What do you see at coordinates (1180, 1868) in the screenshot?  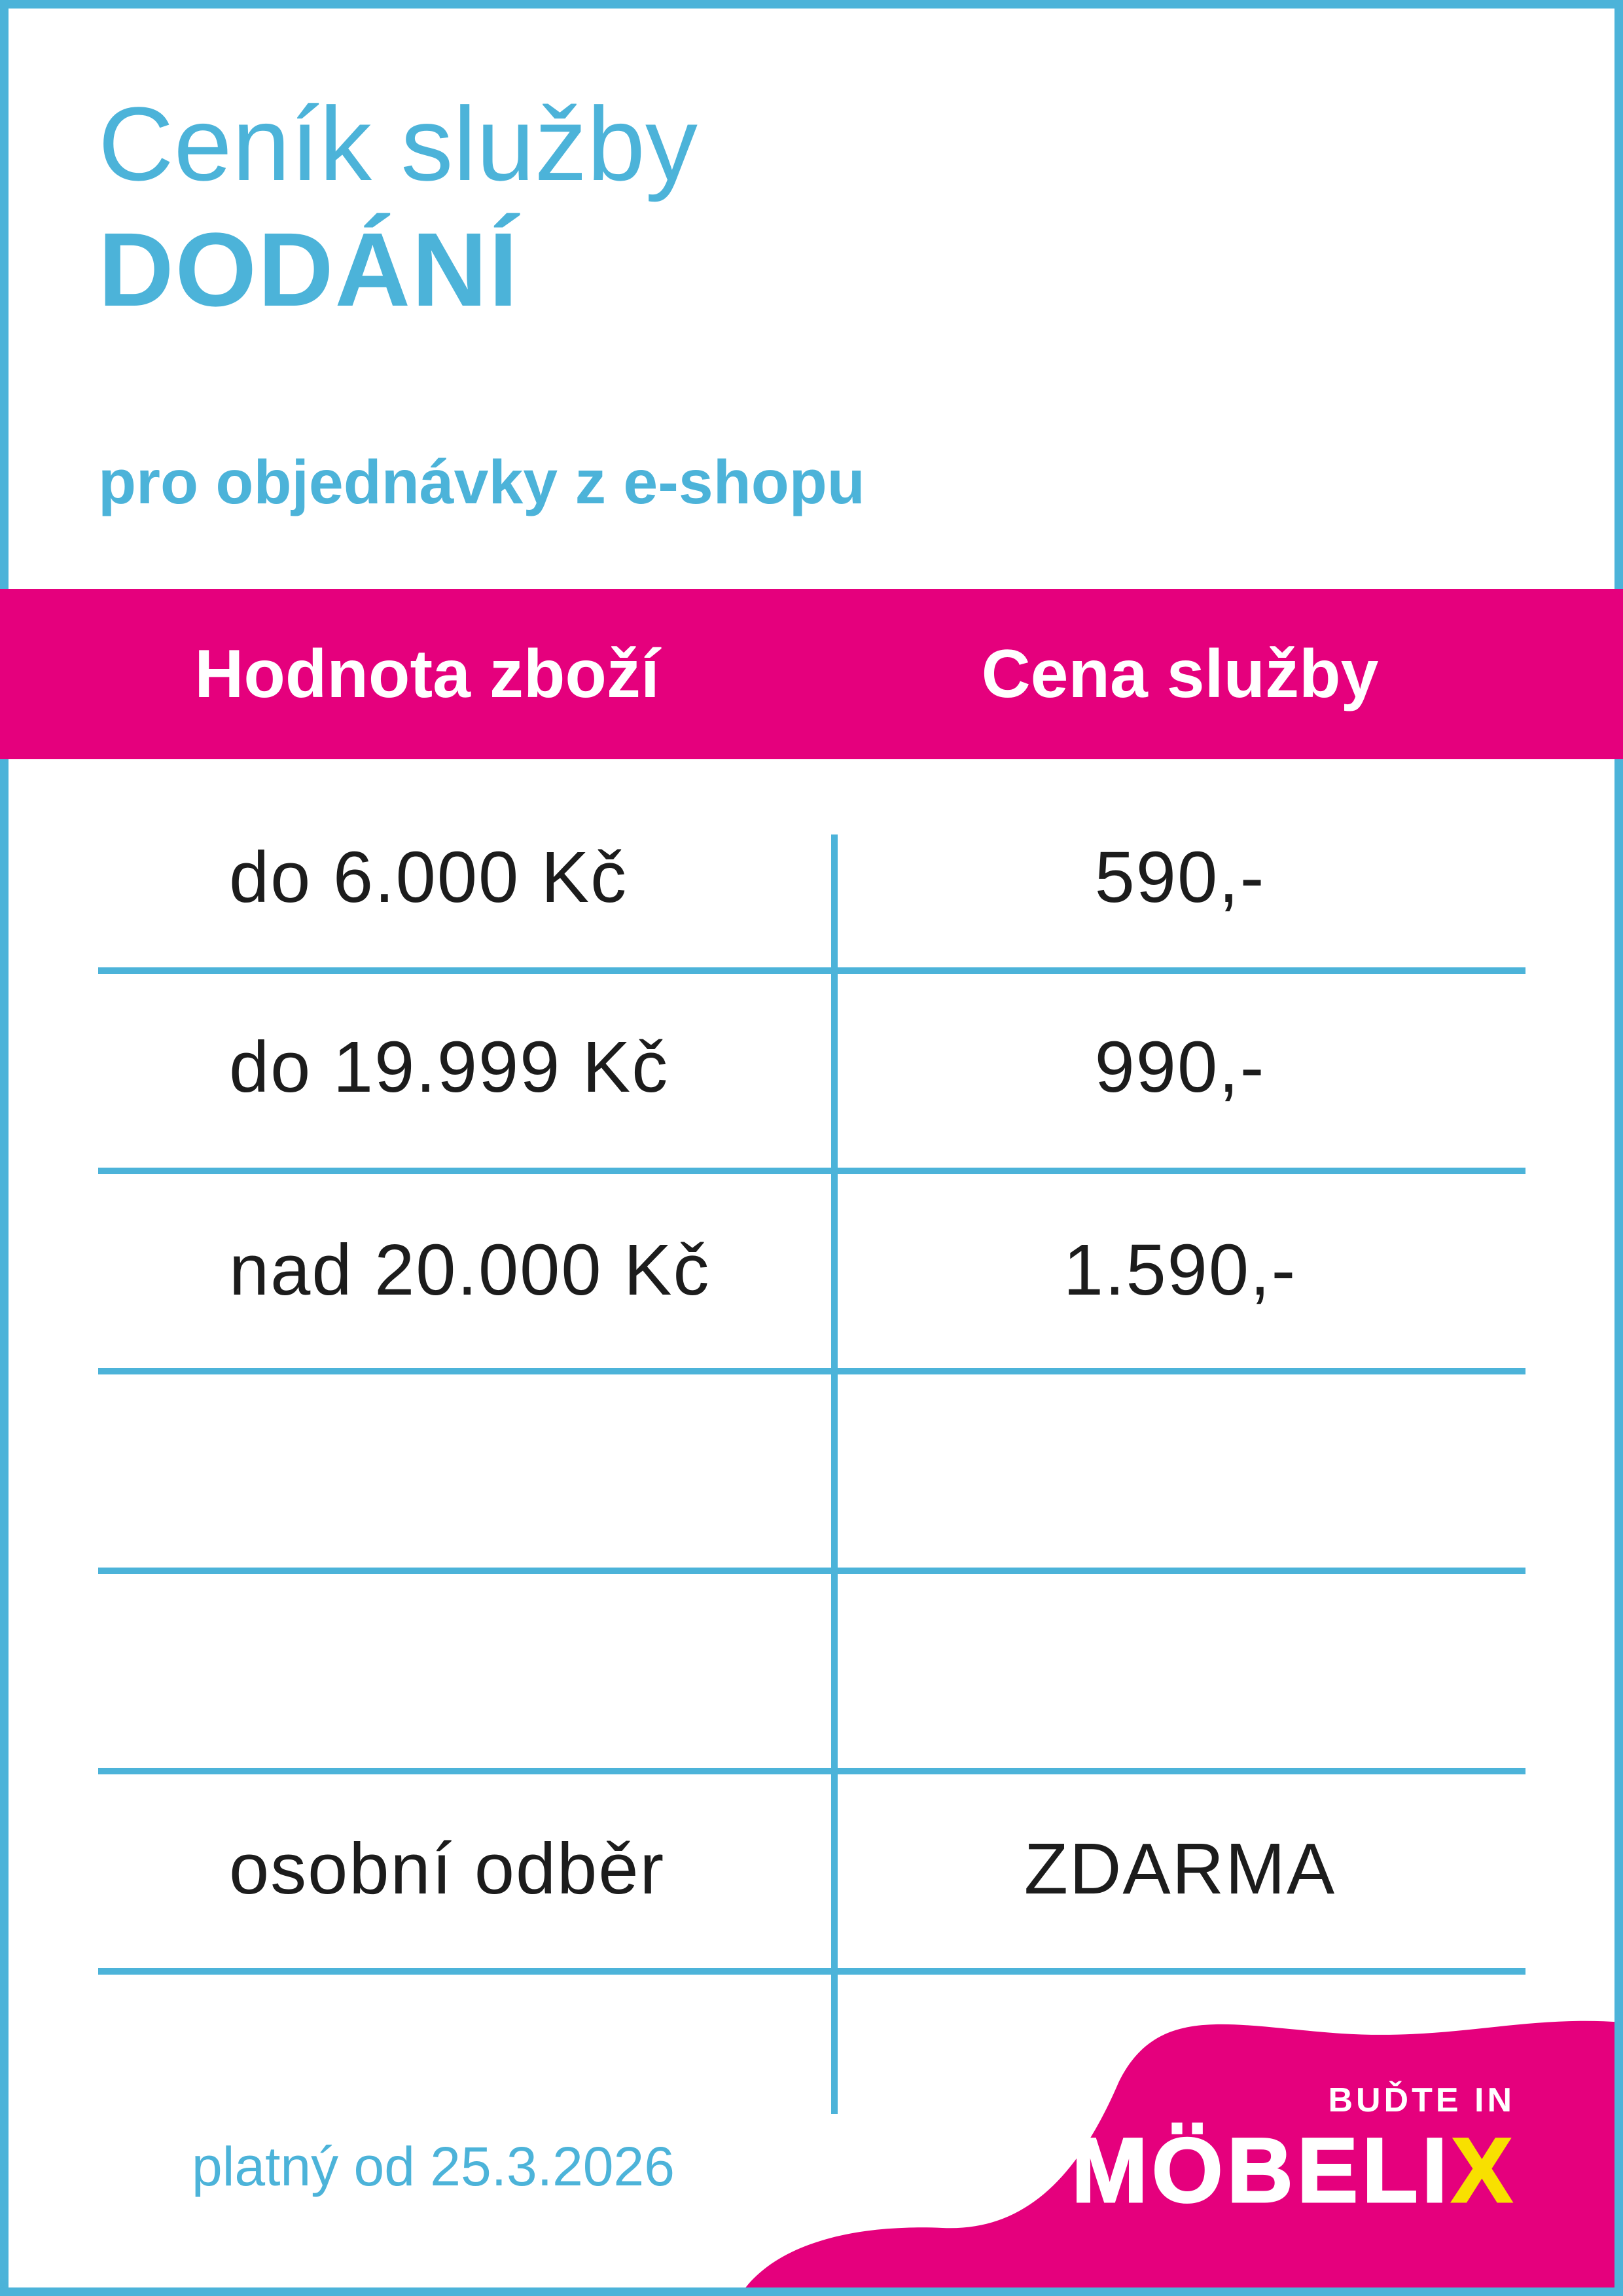 I see `row-price-cell: ZDARMA` at bounding box center [1180, 1868].